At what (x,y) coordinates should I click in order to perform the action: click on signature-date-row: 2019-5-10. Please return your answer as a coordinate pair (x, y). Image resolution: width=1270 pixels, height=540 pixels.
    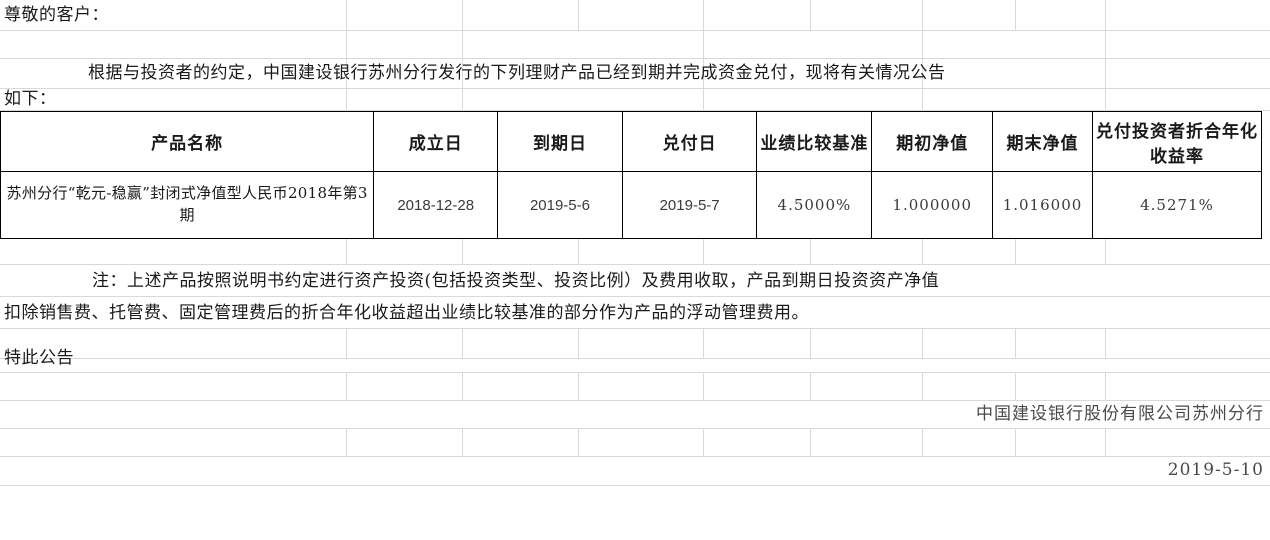
    Looking at the image, I should click on (635, 470).